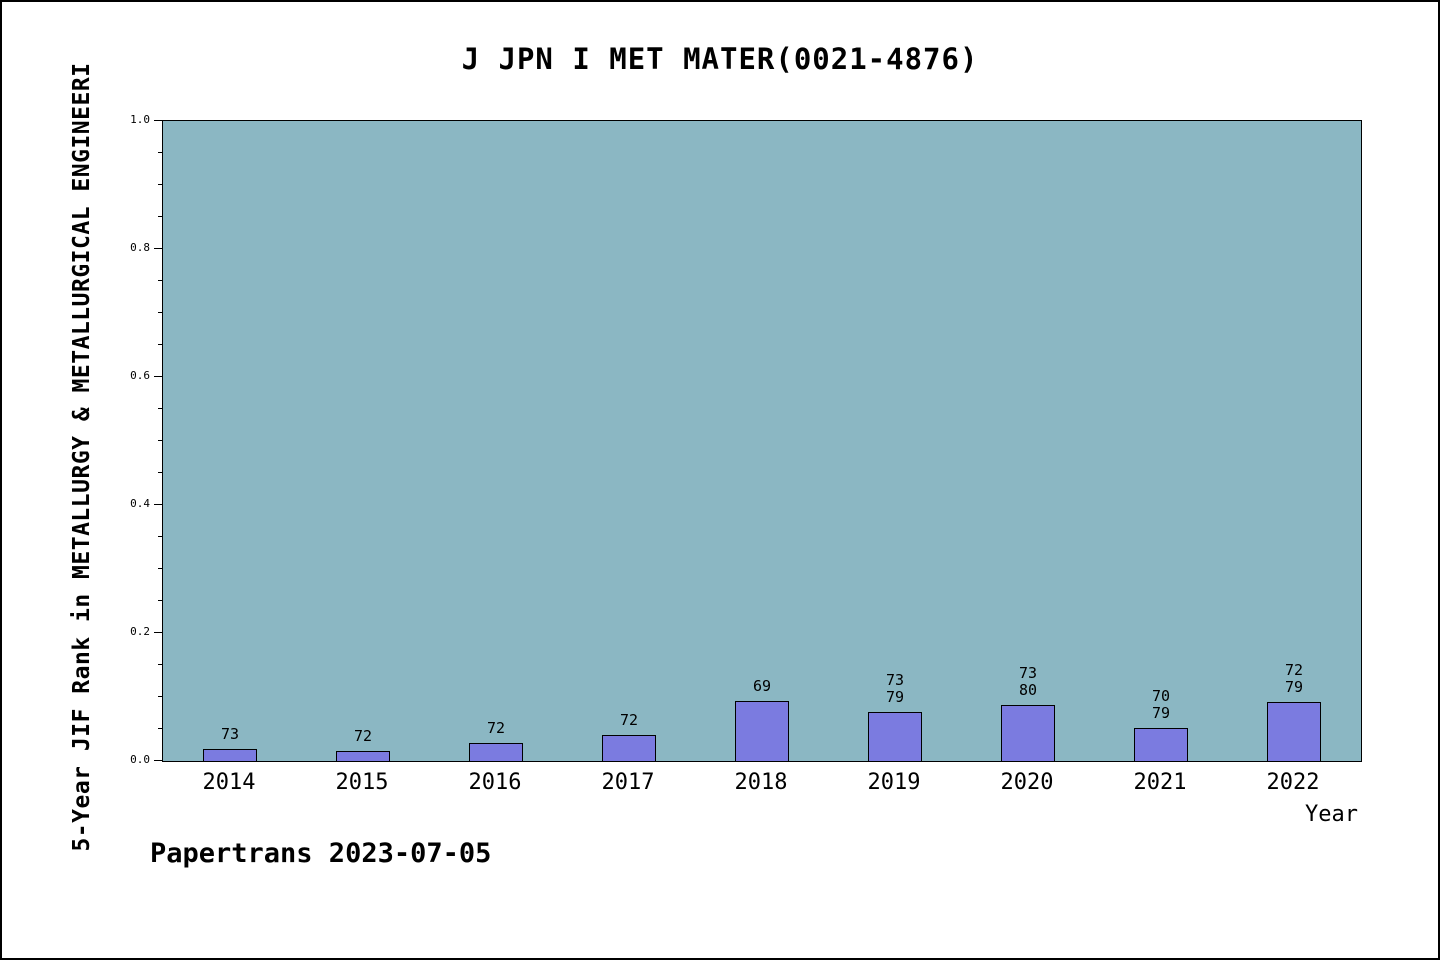 This screenshot has width=1440, height=960. Describe the element at coordinates (761, 782) in the screenshot. I see `x-tick-label: 2018` at that location.